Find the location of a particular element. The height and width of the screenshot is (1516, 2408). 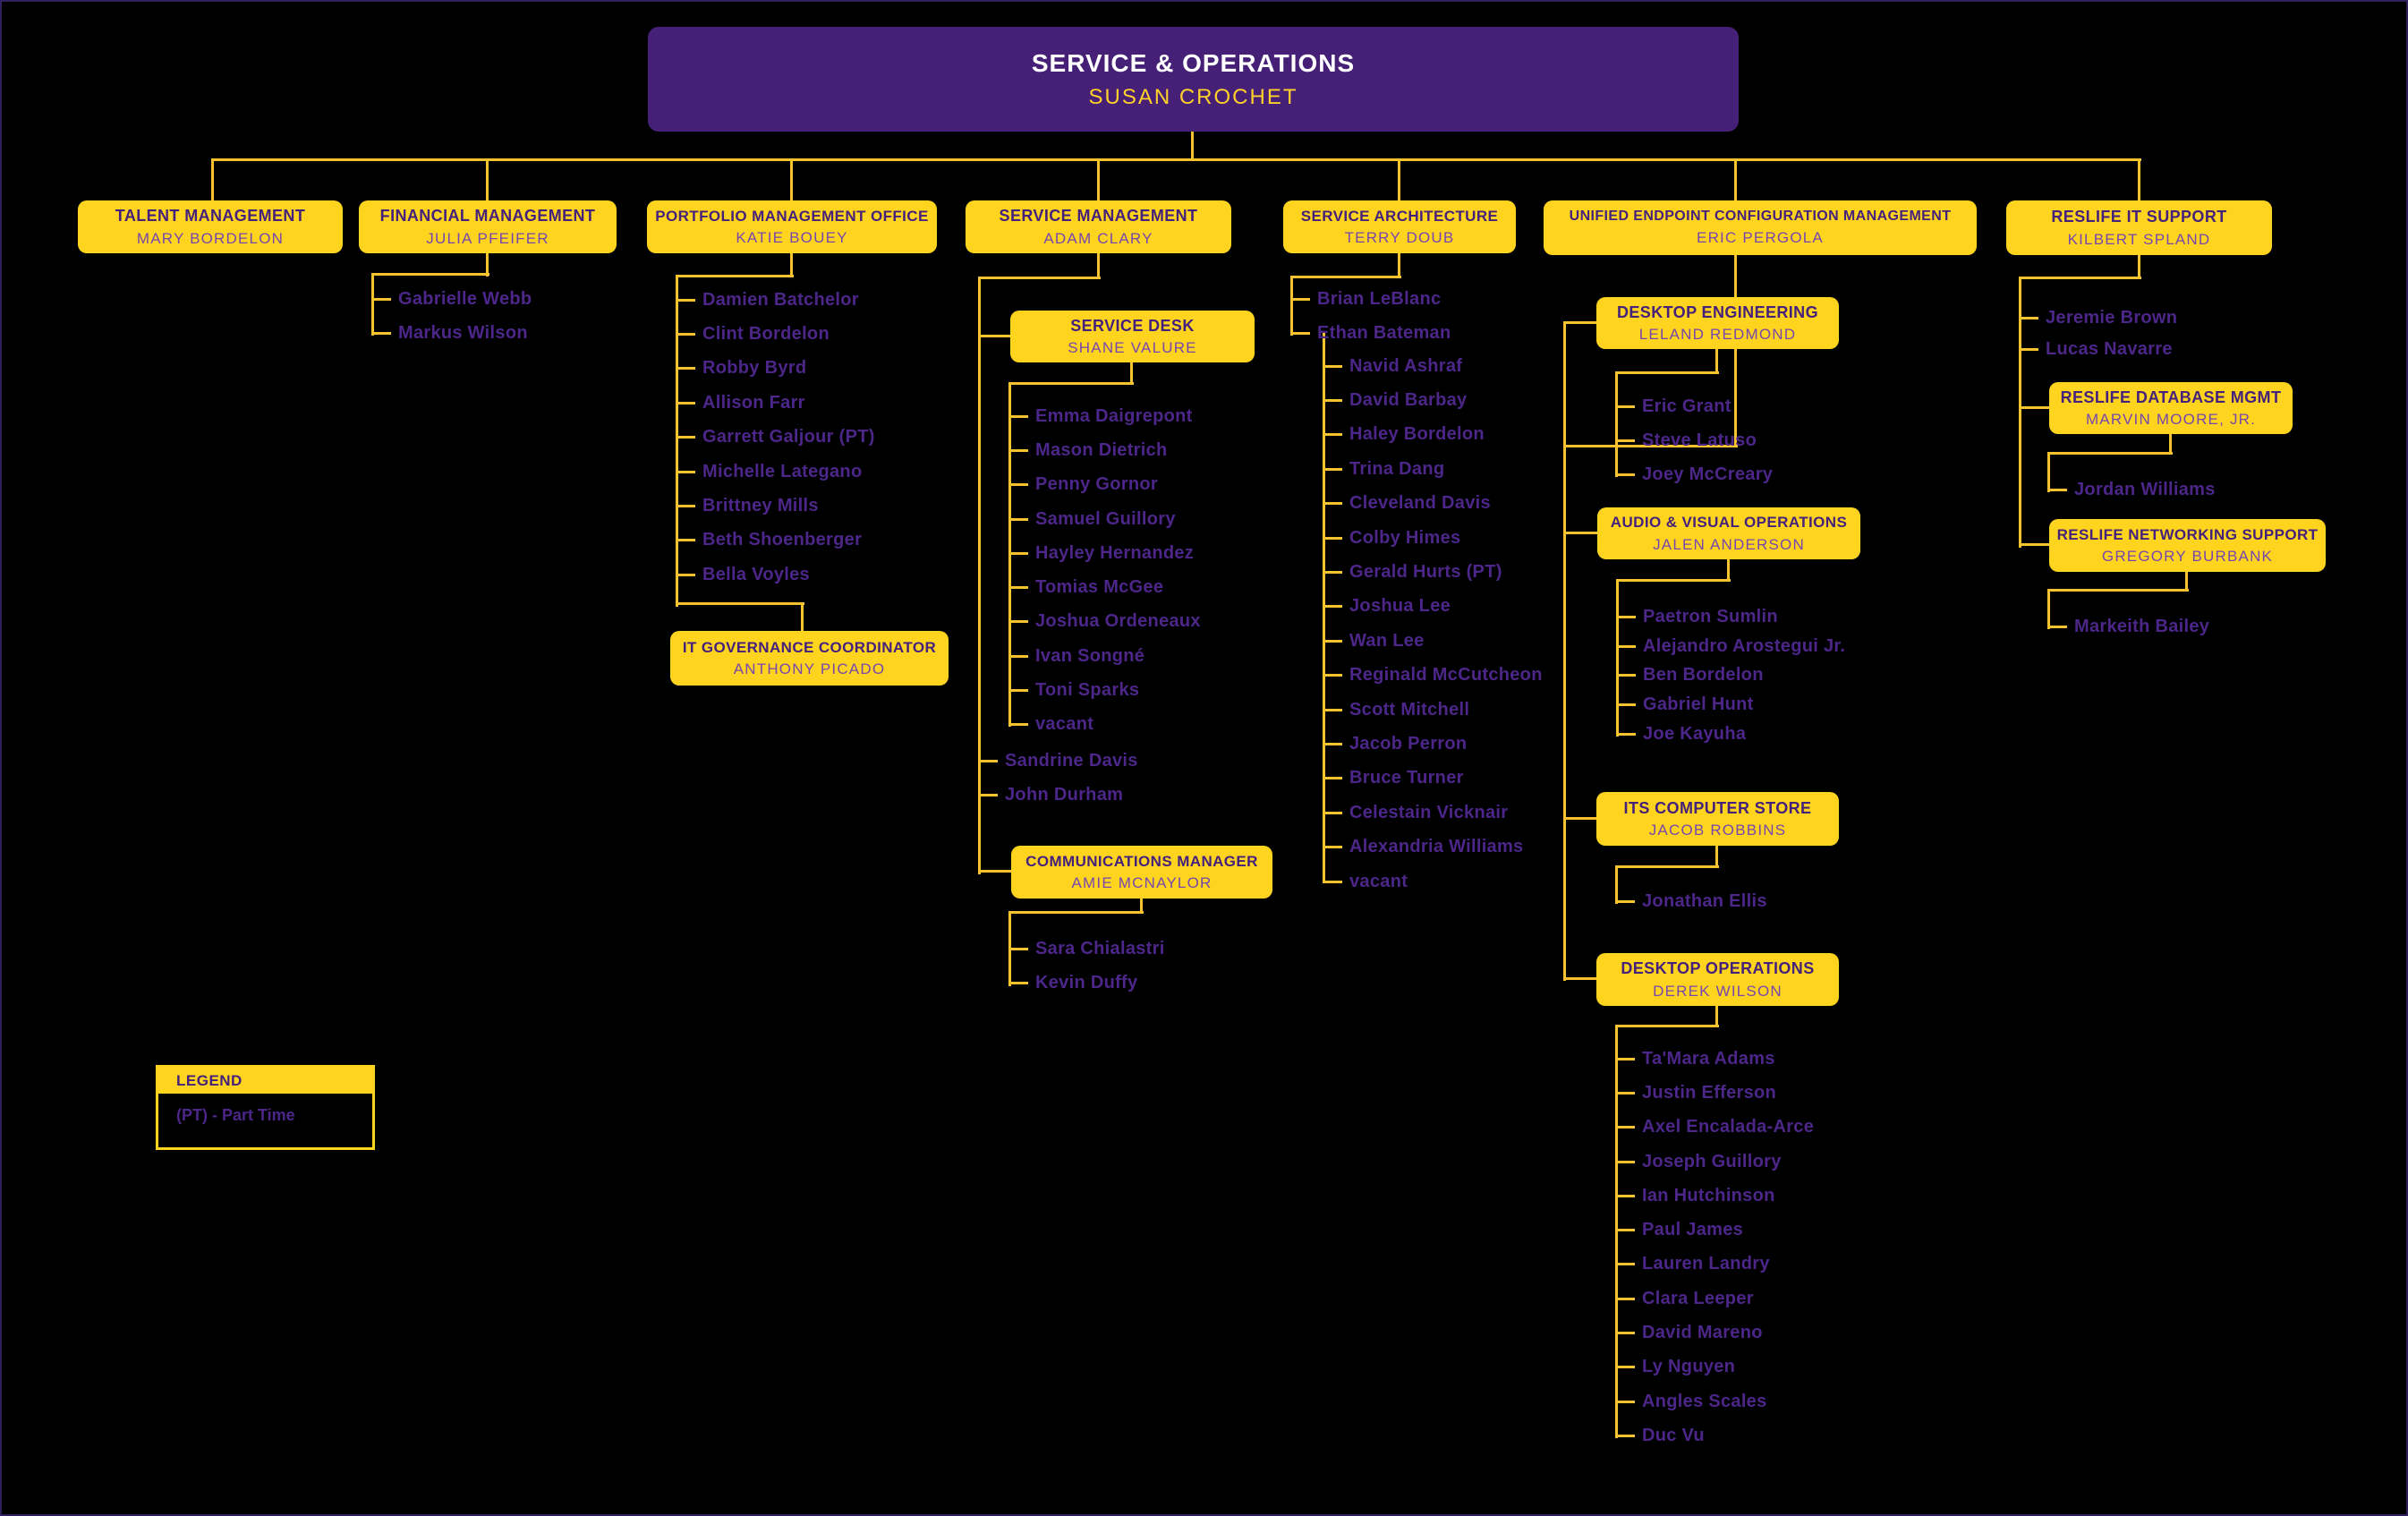

subunit-box-reslife-database-mgmt: RESLIFE DATABASE MGMT MARVIN MOORE, JR. is located at coordinates (2171, 408).